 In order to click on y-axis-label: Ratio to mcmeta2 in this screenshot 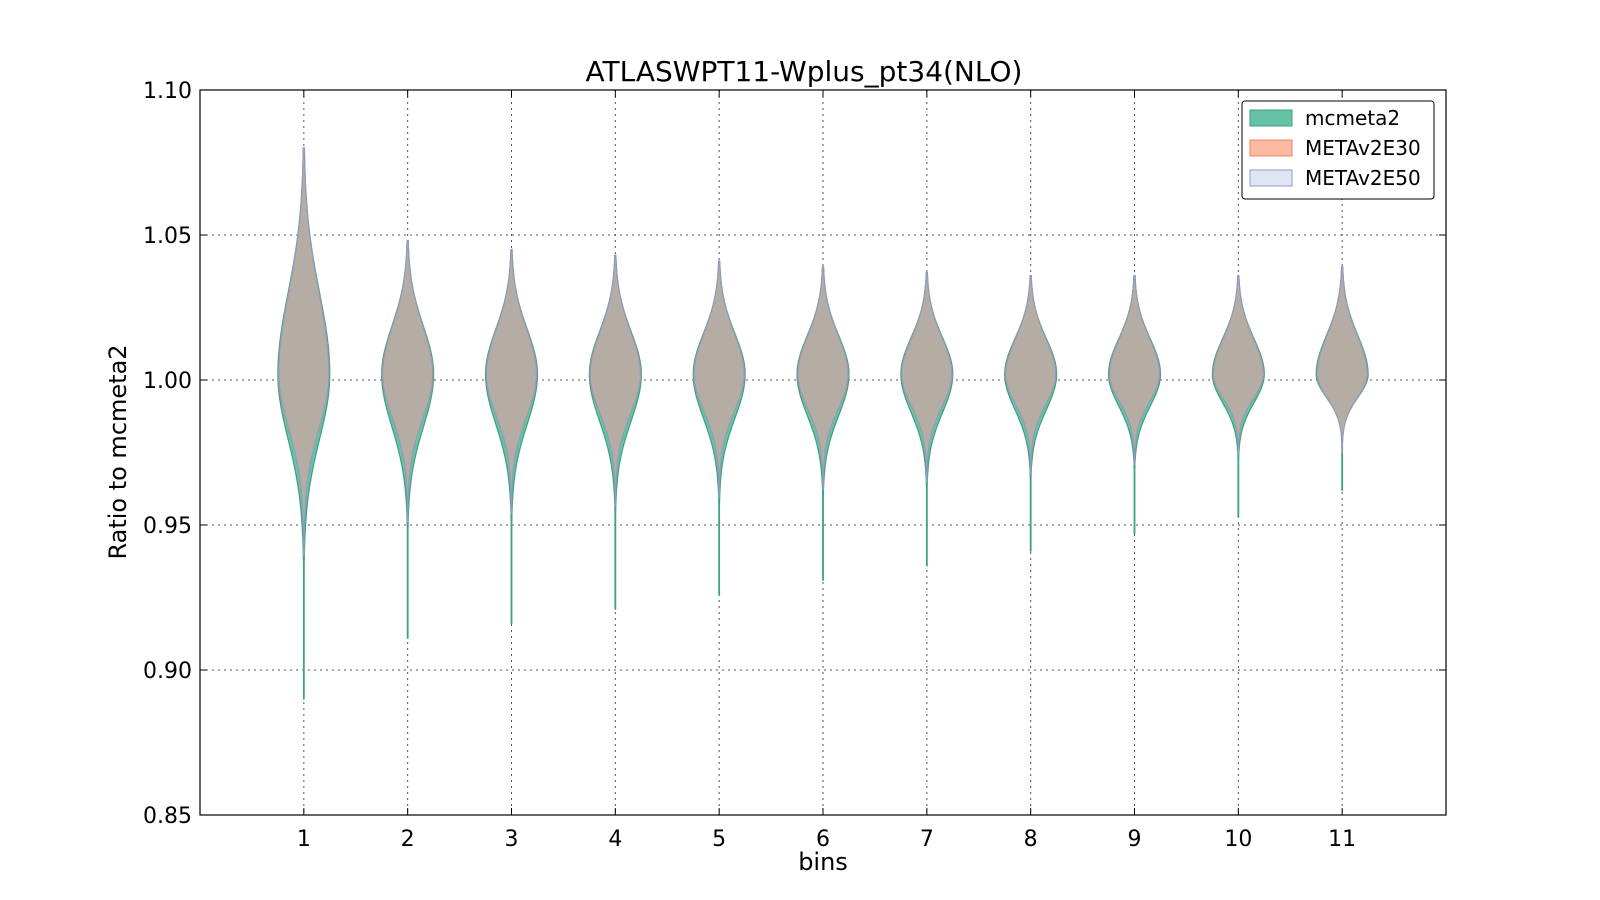, I will do `click(118, 451)`.